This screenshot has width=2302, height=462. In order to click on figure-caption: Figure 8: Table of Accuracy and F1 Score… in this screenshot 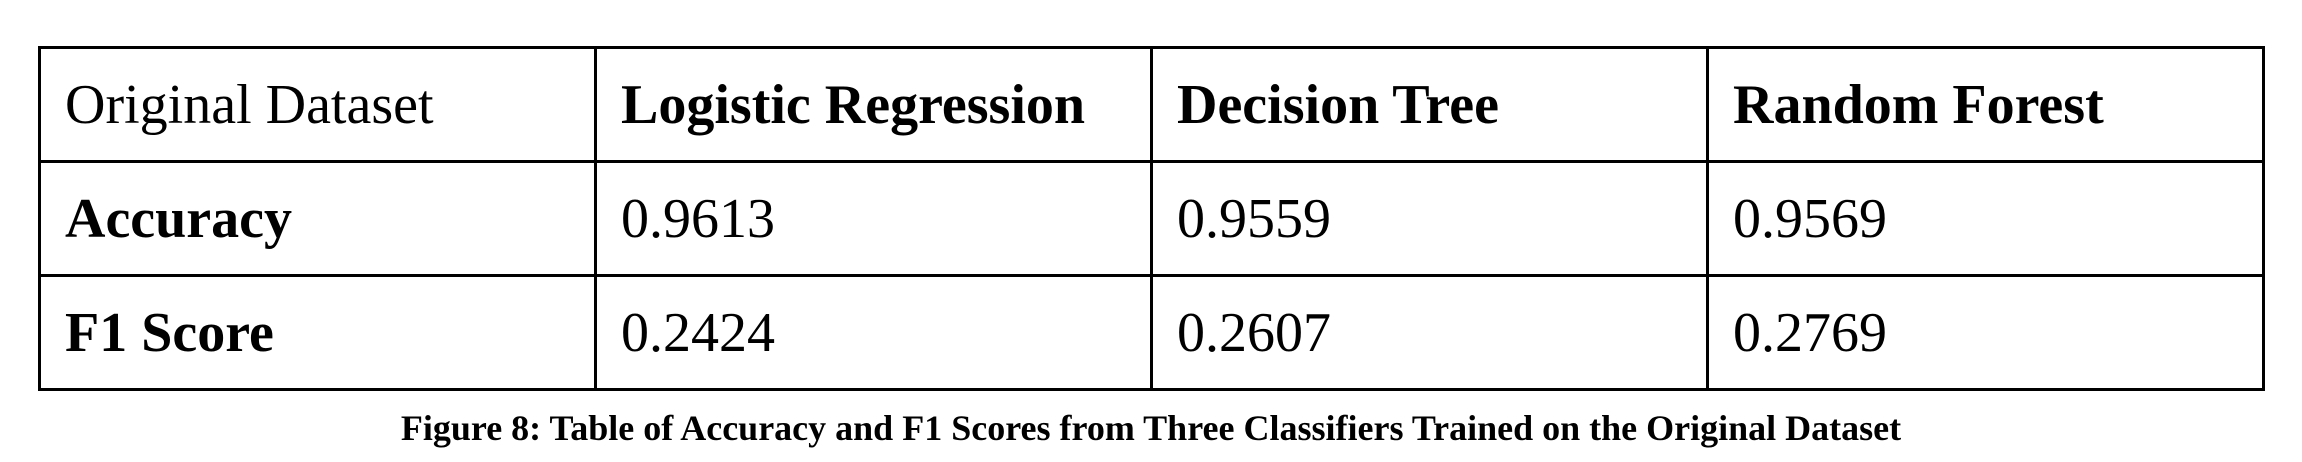, I will do `click(1151, 428)`.